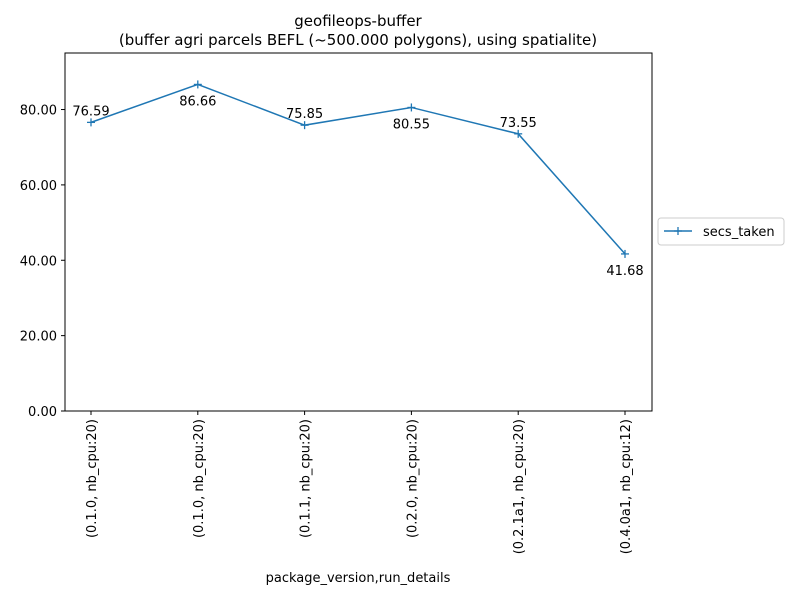 The height and width of the screenshot is (600, 800). I want to click on y-tick-label: 60.00, so click(38, 186).